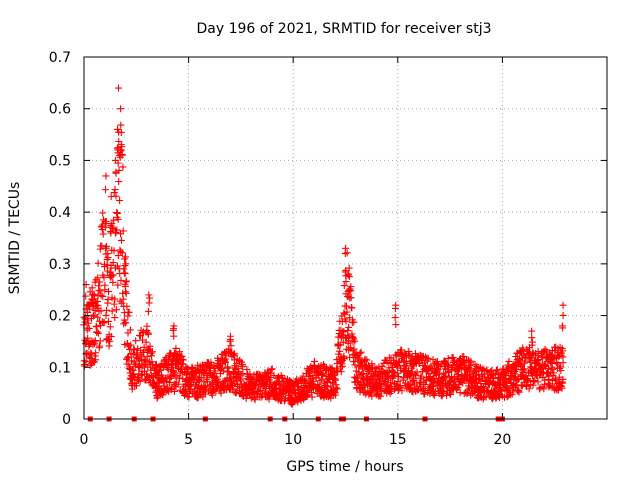 The height and width of the screenshot is (480, 640). I want to click on x-tick-label: 10, so click(293, 440).